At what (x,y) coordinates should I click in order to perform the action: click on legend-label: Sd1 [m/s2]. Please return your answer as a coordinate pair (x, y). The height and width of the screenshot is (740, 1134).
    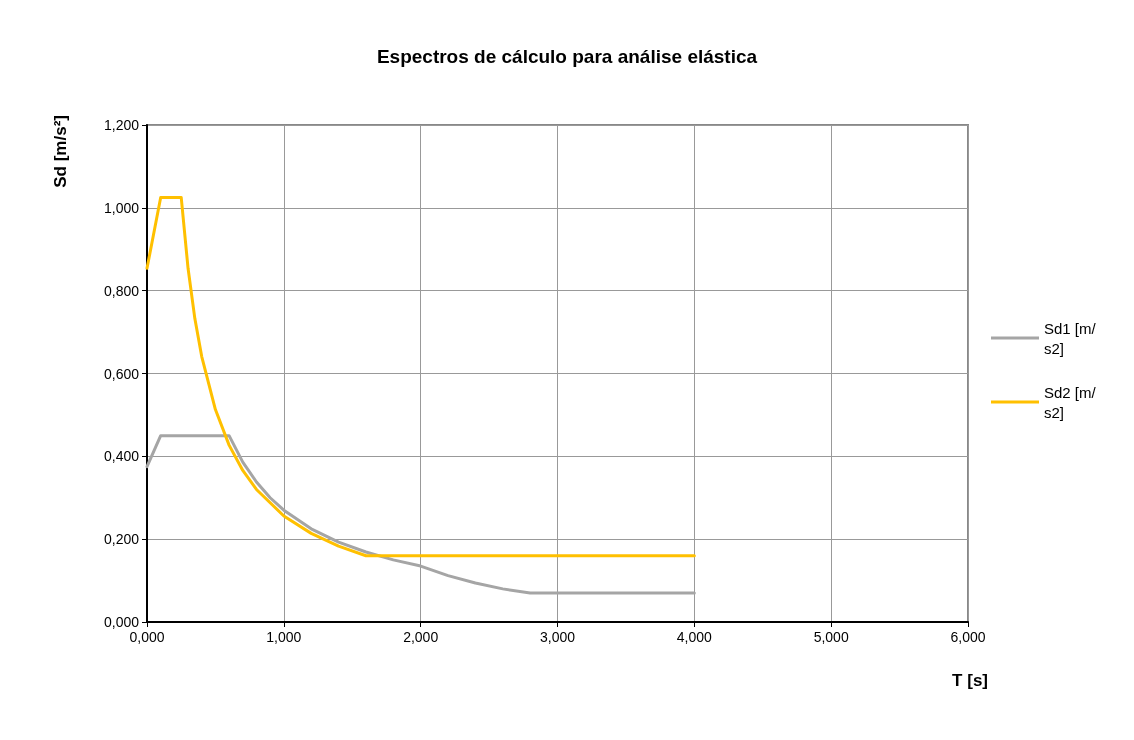
    Looking at the image, I should click on (1070, 338).